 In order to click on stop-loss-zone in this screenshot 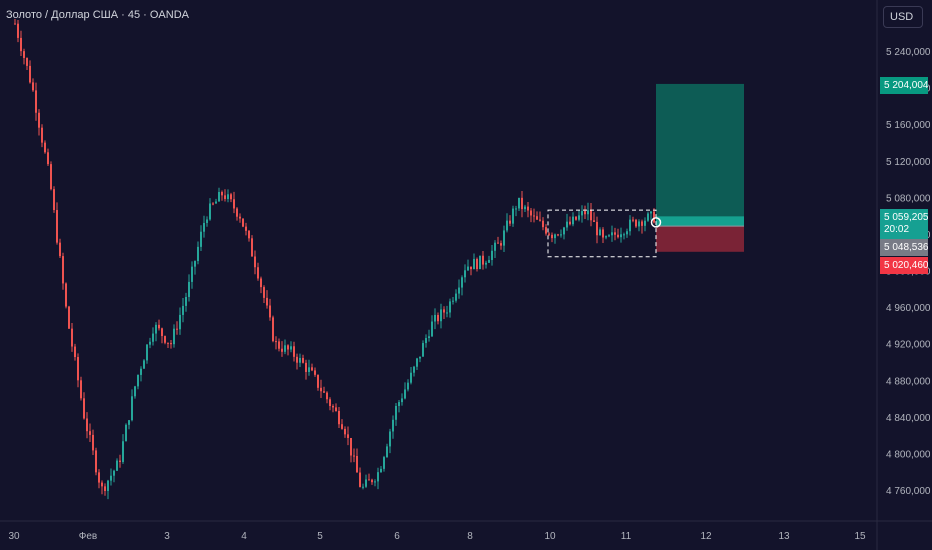, I will do `click(700, 239)`.